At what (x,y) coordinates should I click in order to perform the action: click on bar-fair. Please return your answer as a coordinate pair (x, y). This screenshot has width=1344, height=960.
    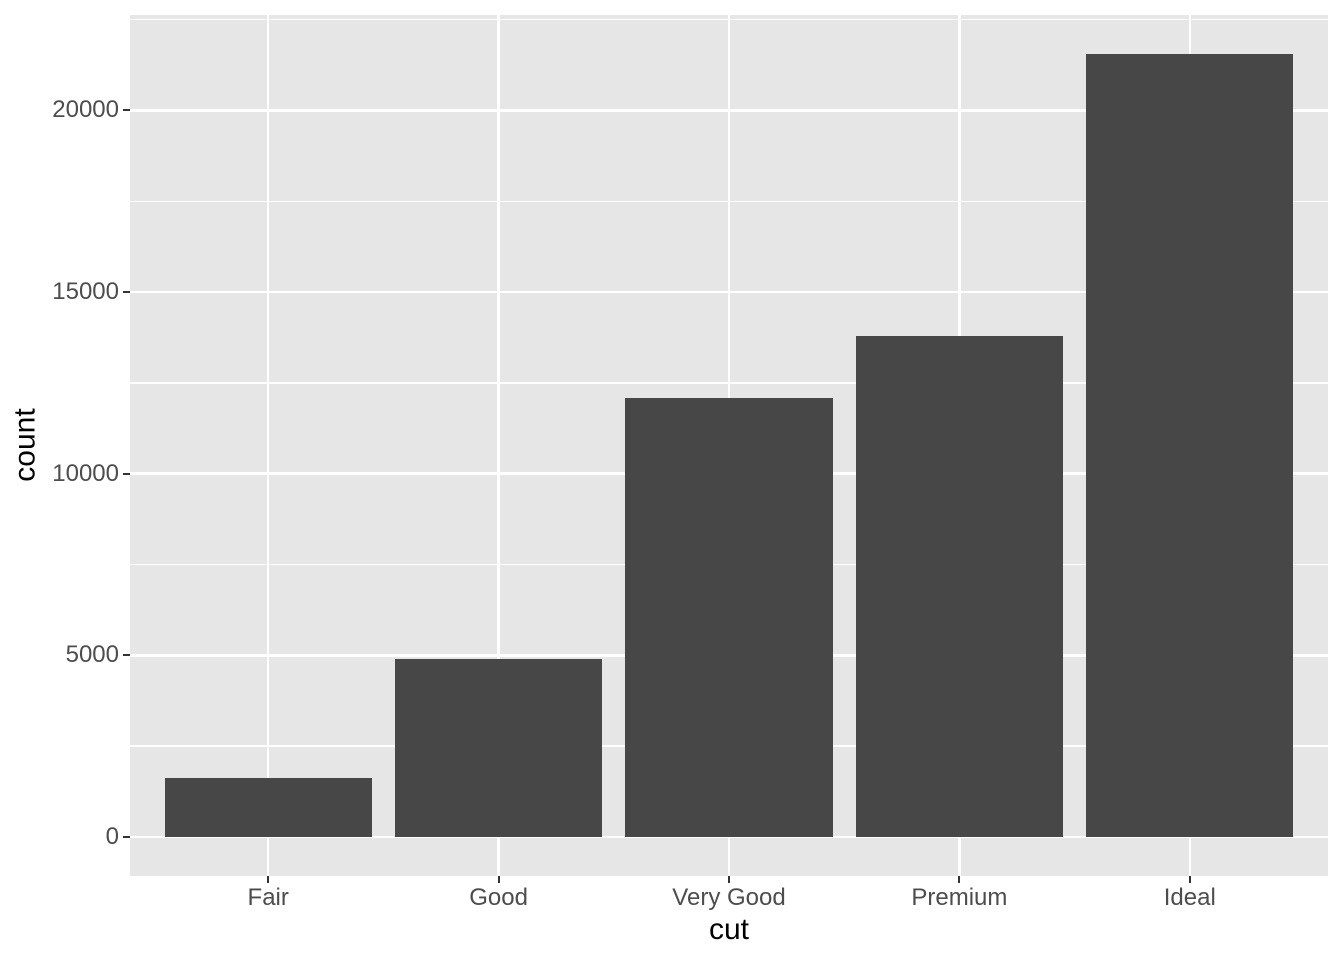
    Looking at the image, I should click on (268, 807).